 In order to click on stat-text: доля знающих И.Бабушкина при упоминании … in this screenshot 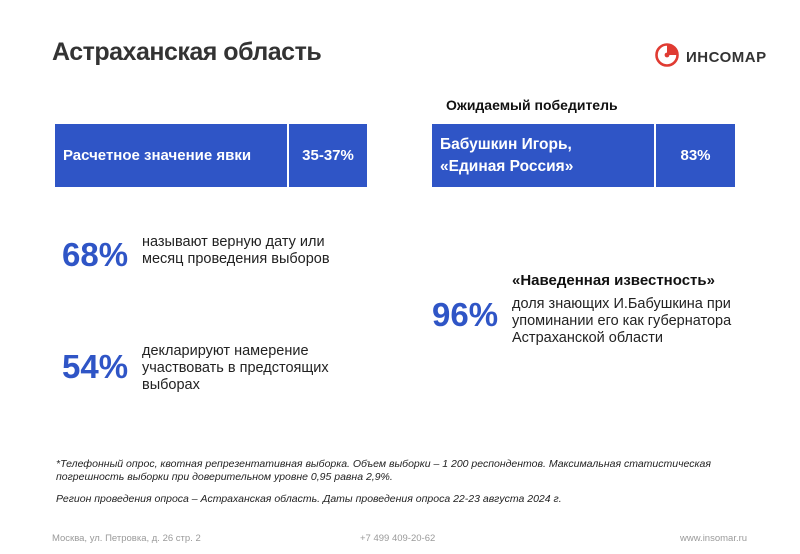, I will do `click(622, 321)`.